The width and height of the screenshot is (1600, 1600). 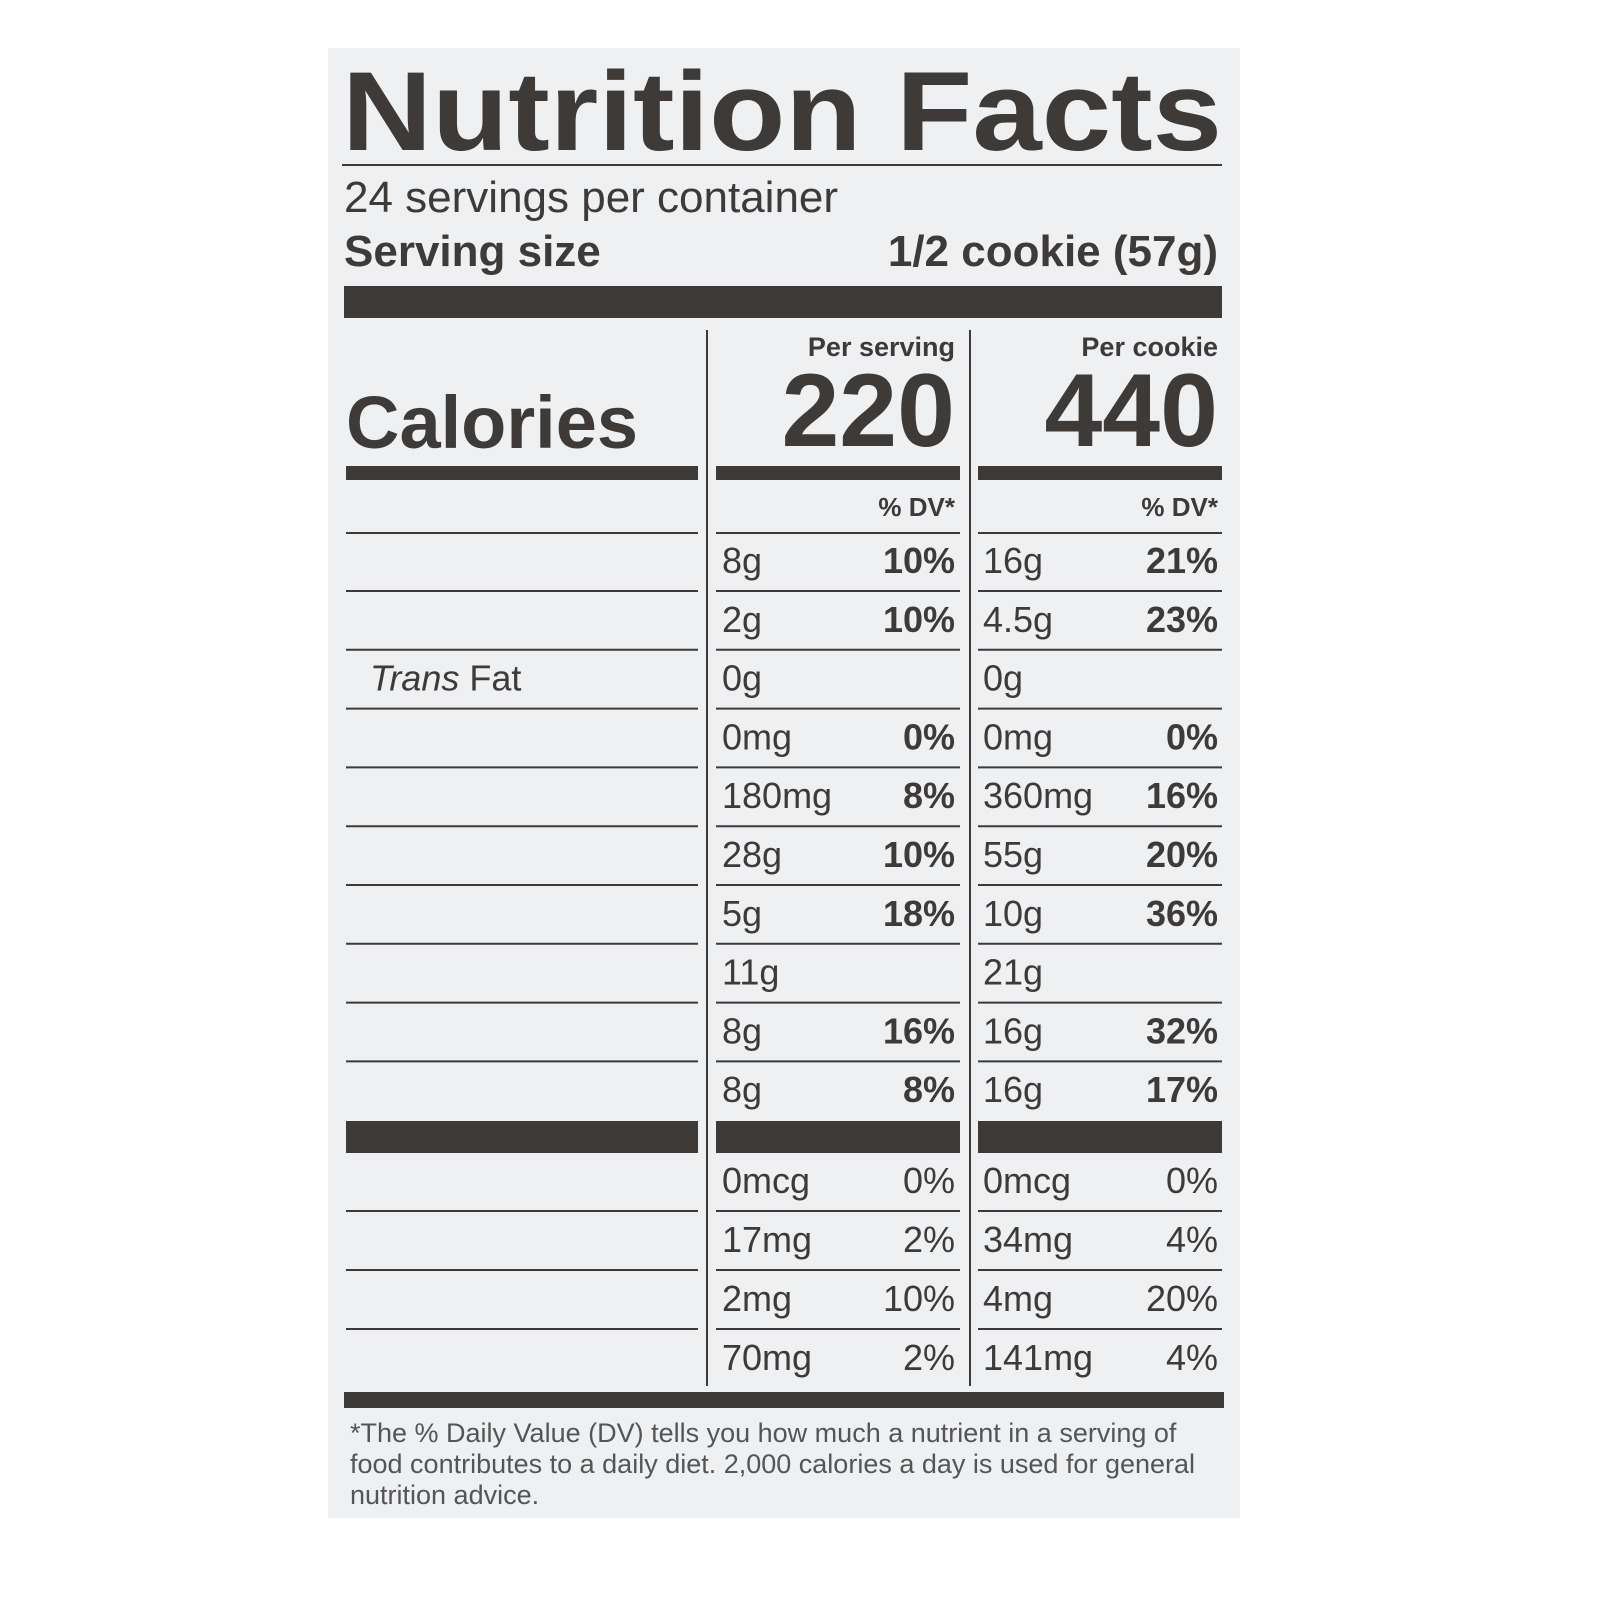 I want to click on amount: 10g, so click(x=1013, y=913).